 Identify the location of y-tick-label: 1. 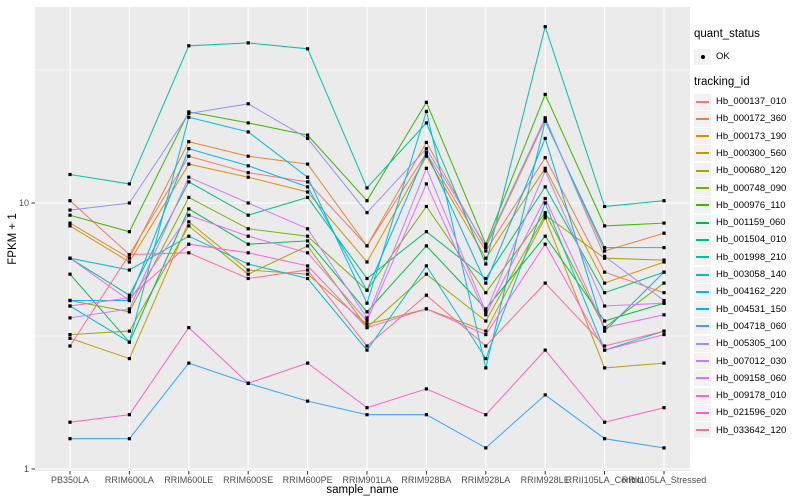
(26, 469).